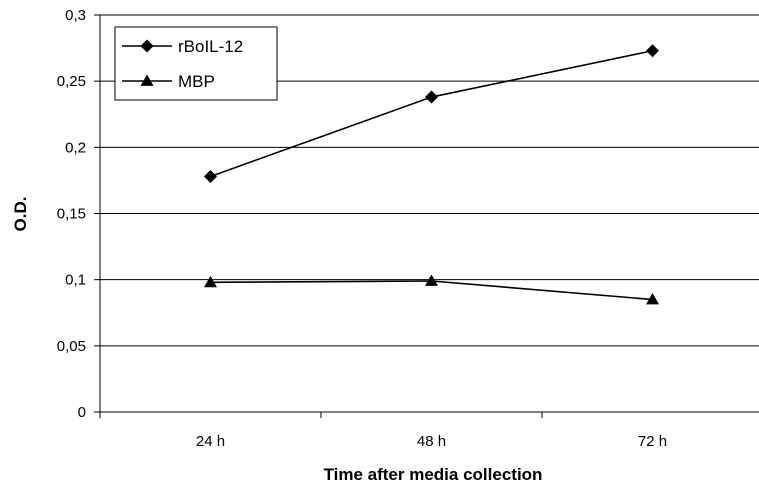  I want to click on x-tick-label: 24 h, so click(210, 441).